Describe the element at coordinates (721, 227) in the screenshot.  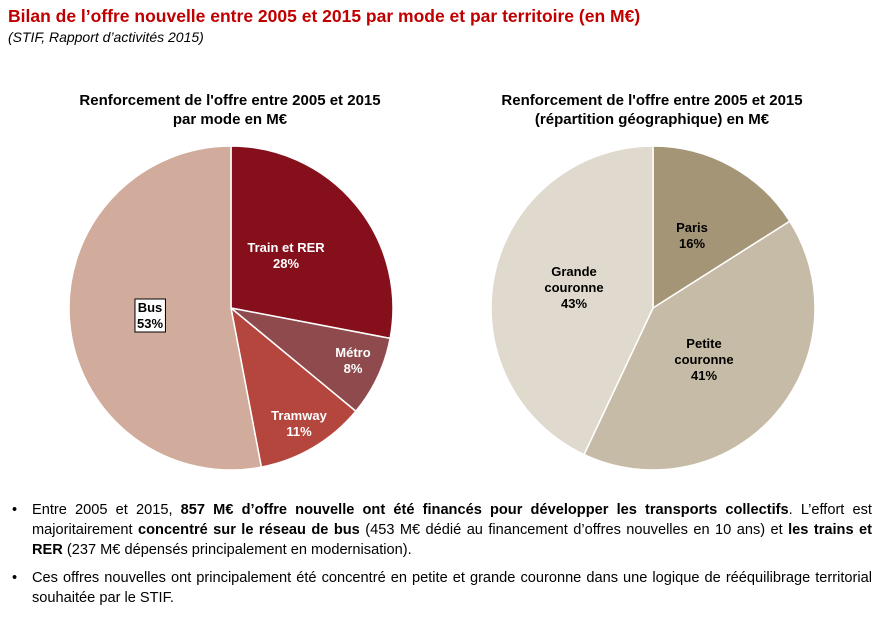
I see `pie-slice-paris` at that location.